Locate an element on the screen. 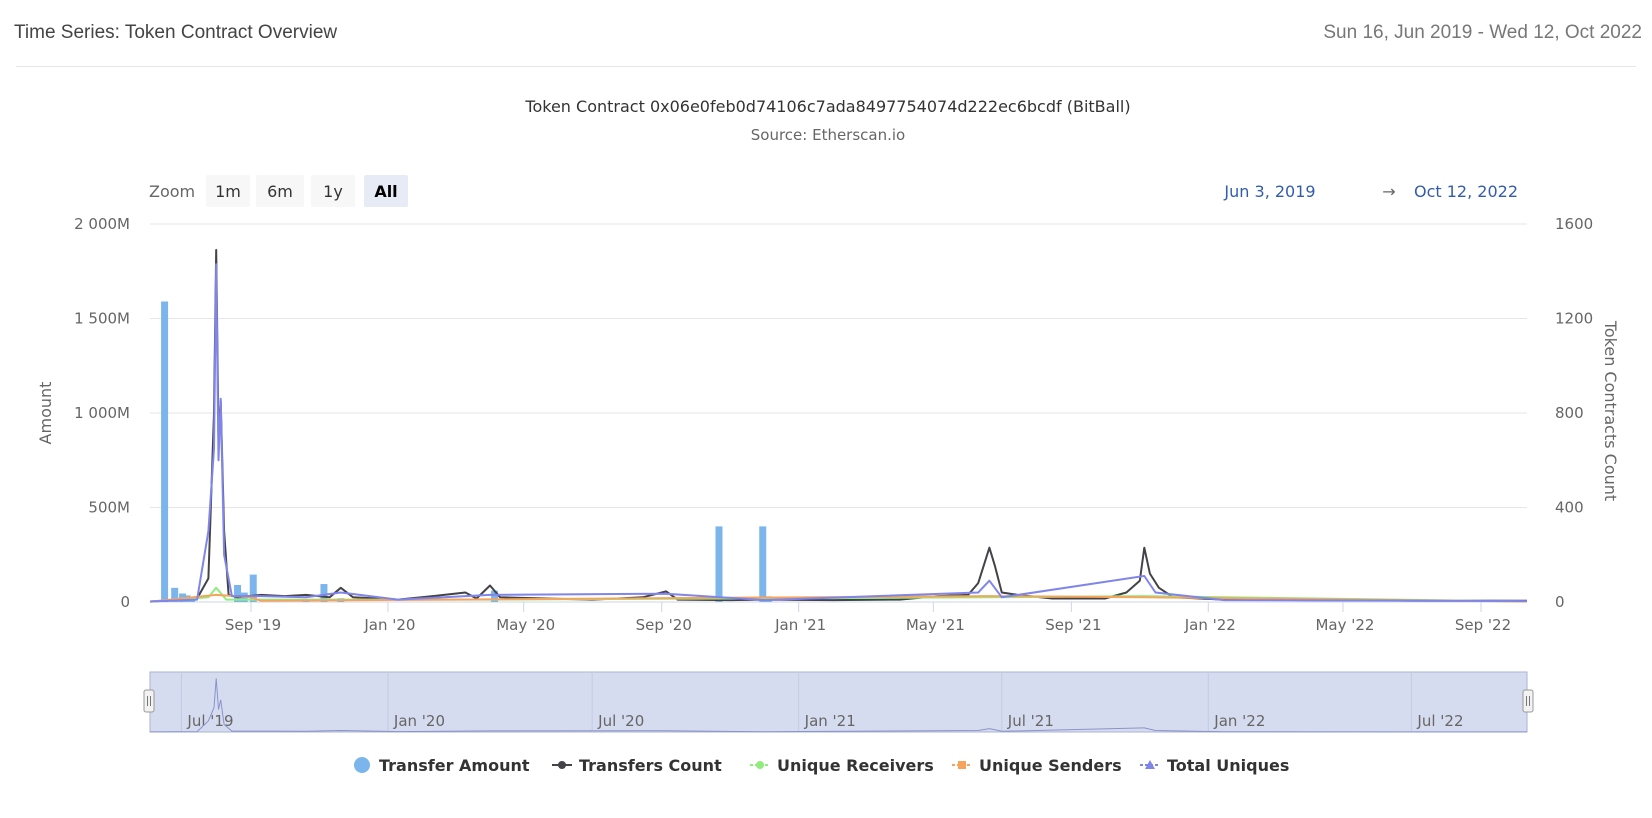 The width and height of the screenshot is (1652, 818). series-line is located at coordinates (838, 598).